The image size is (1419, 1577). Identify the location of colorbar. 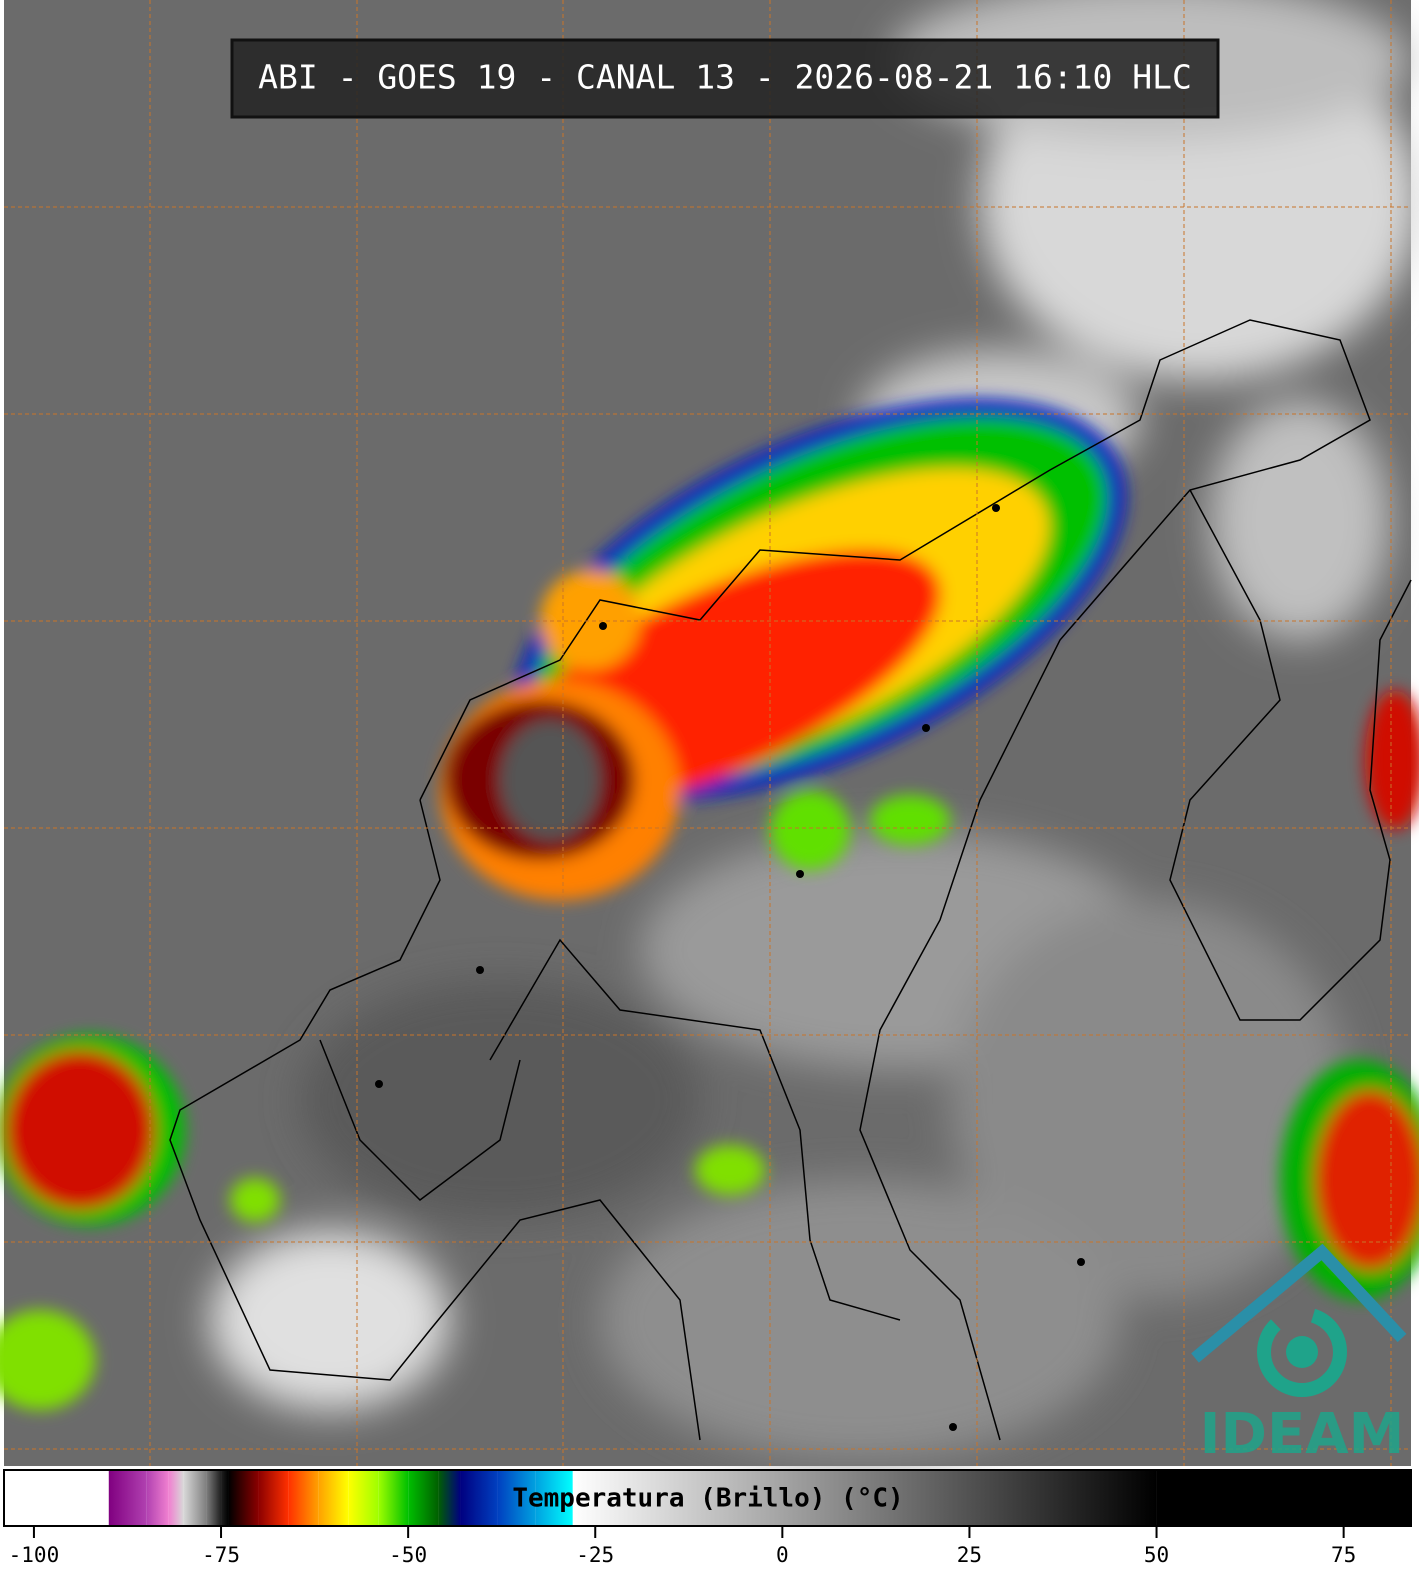
(707, 1498).